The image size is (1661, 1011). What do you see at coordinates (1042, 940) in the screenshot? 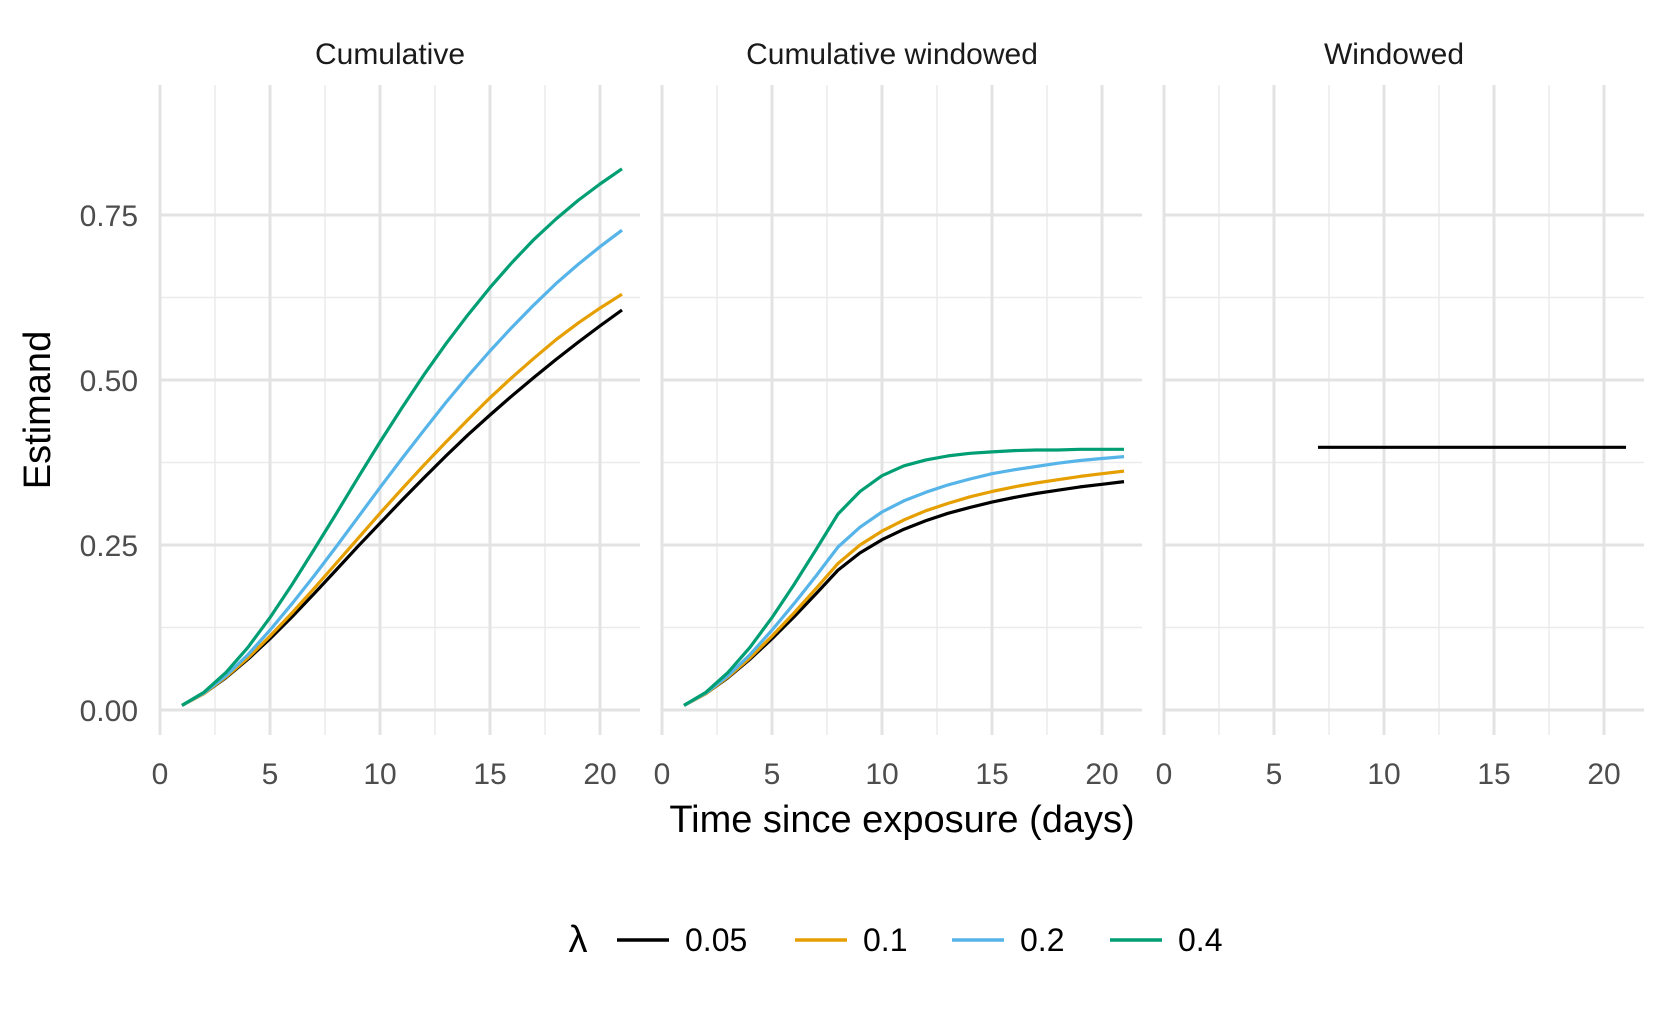
I see `legend-label-0.2: 0.2` at bounding box center [1042, 940].